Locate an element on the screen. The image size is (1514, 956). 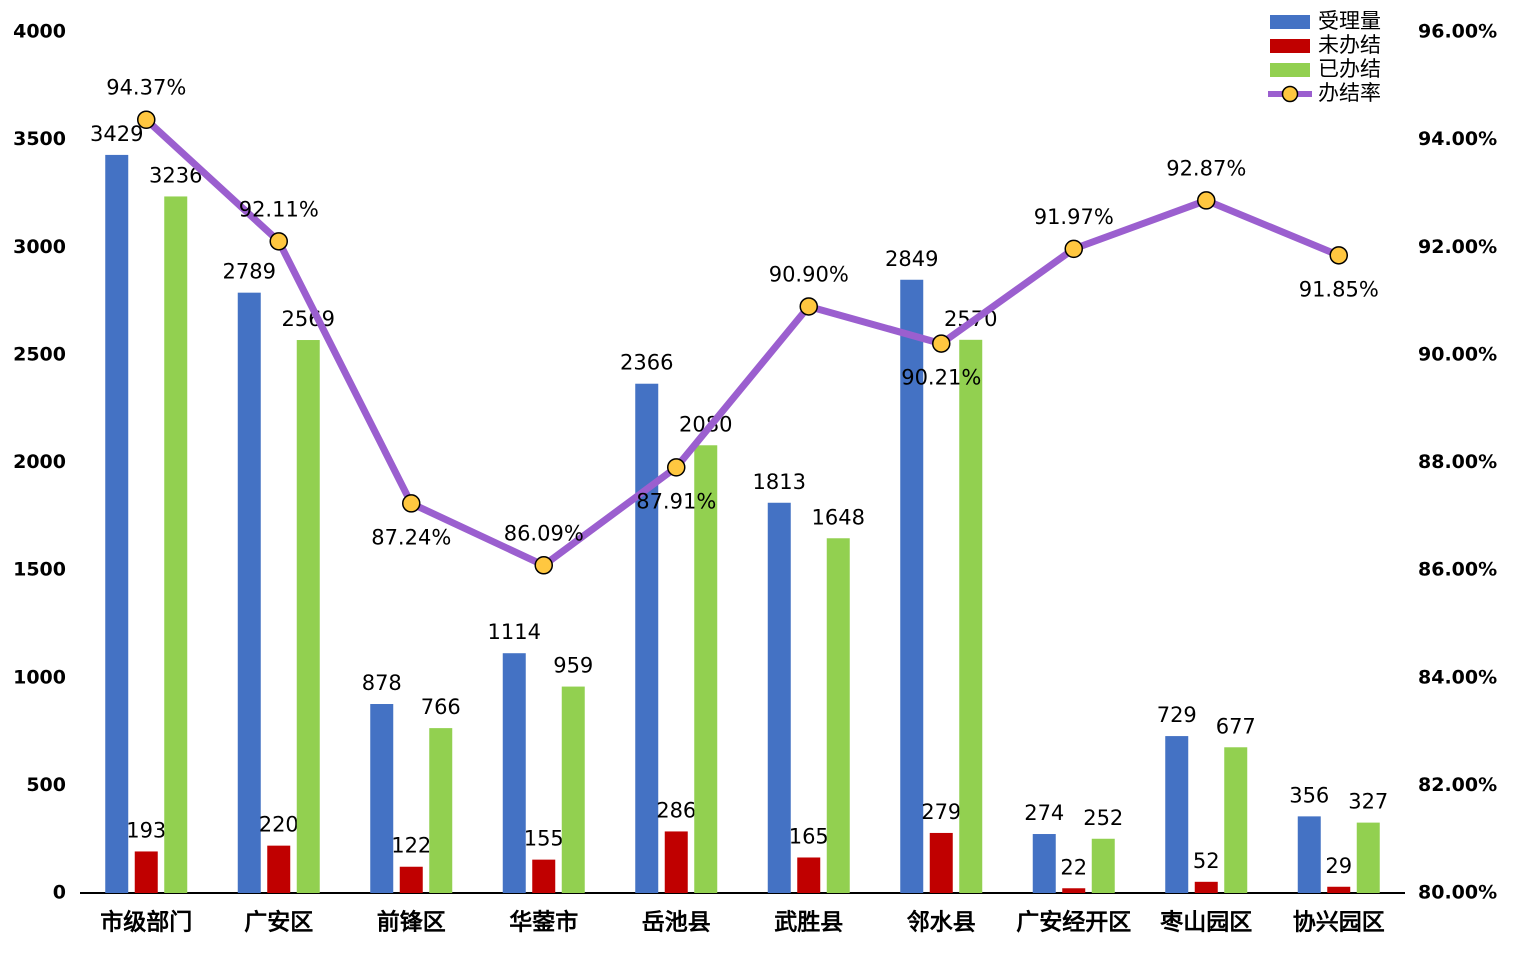
line-value-label: 90.21% is located at coordinates (941, 378).